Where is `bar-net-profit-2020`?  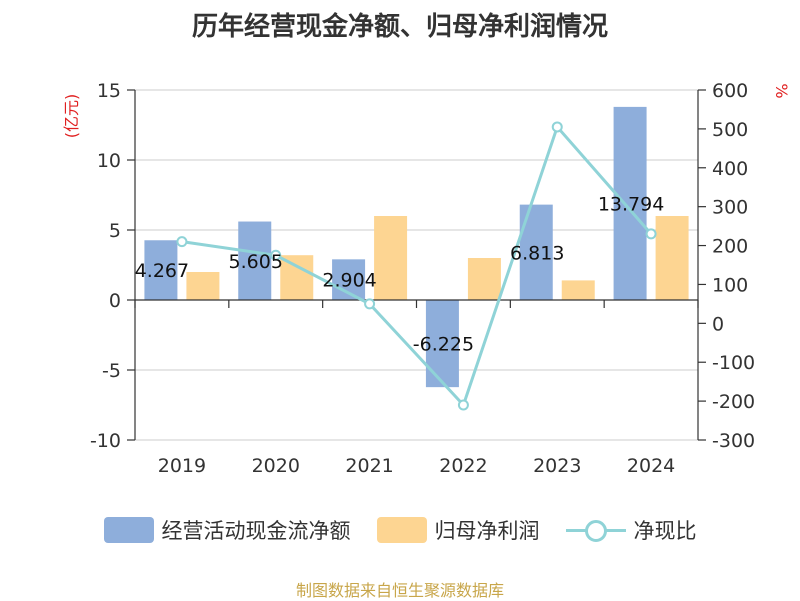 bar-net-profit-2020 is located at coordinates (297, 277).